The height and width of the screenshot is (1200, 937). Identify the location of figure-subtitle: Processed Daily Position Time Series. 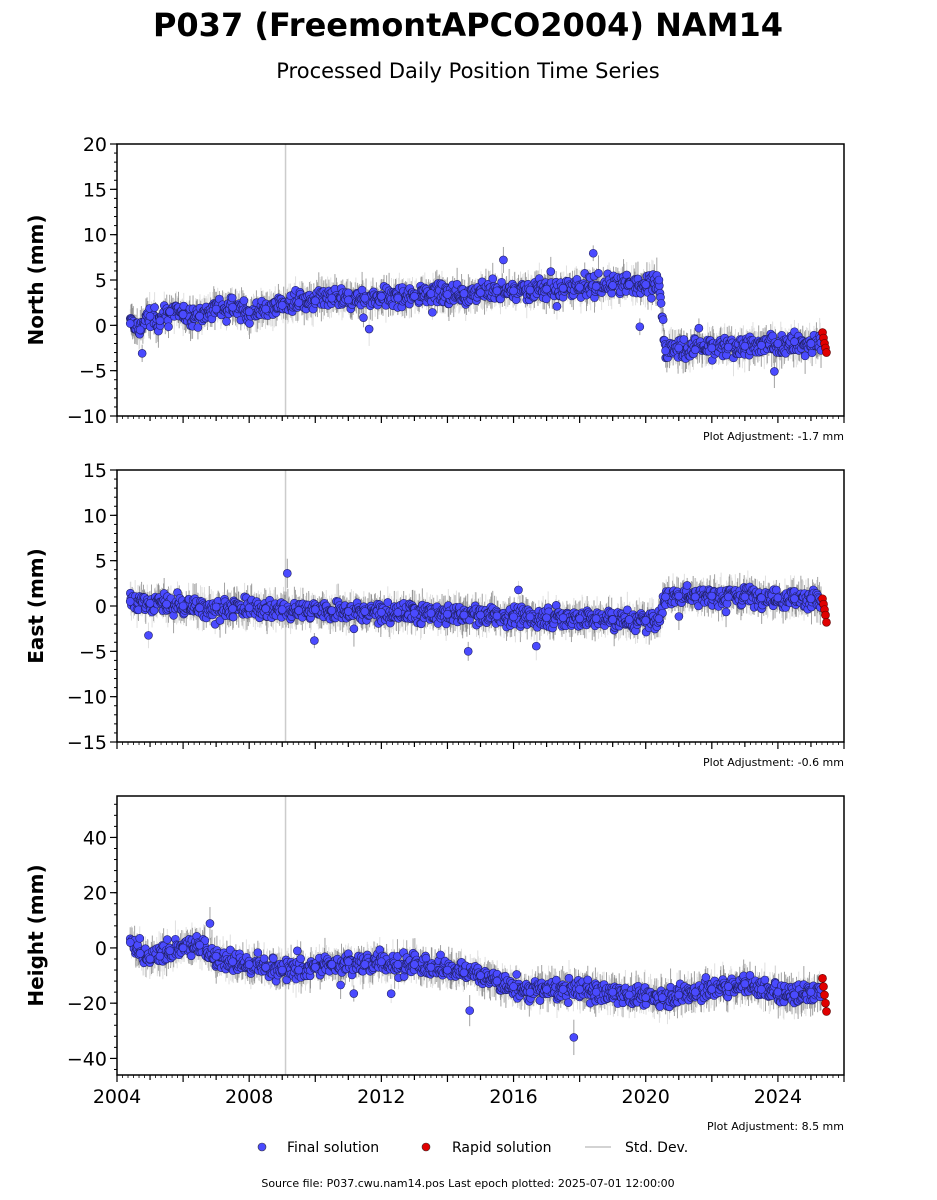
(468, 71).